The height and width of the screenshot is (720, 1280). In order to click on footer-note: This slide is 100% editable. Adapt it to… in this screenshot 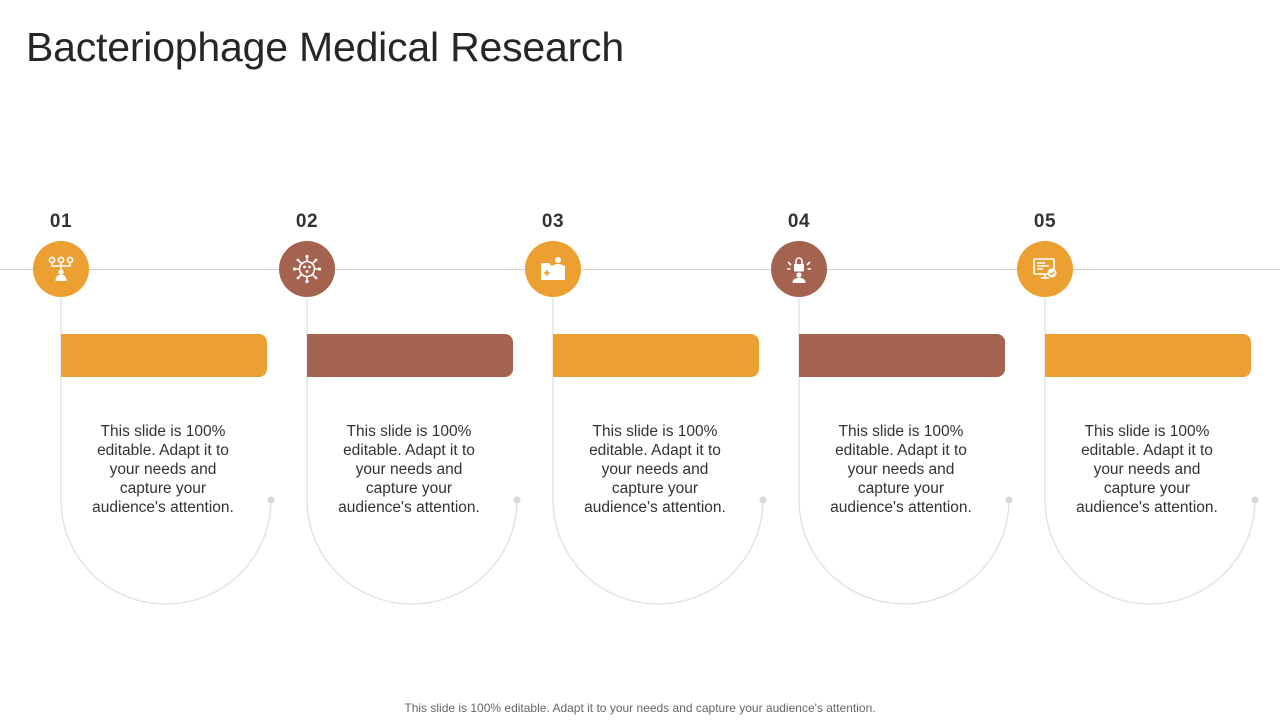, I will do `click(640, 708)`.